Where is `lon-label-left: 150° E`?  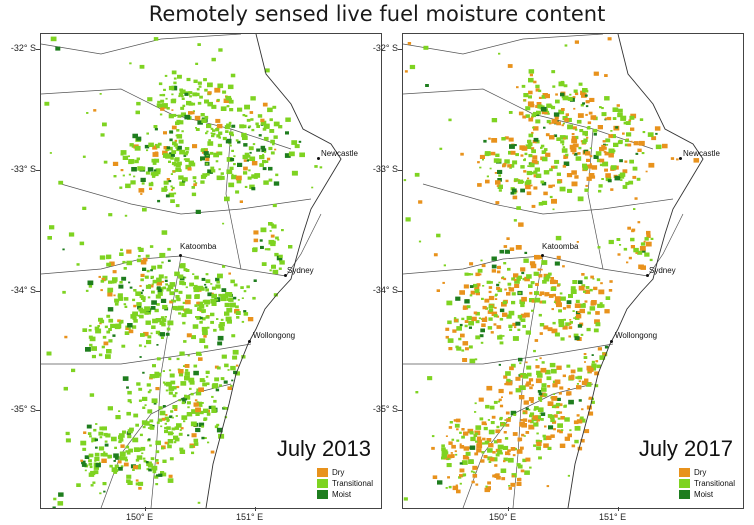
lon-label-left: 150° E is located at coordinates (140, 517).